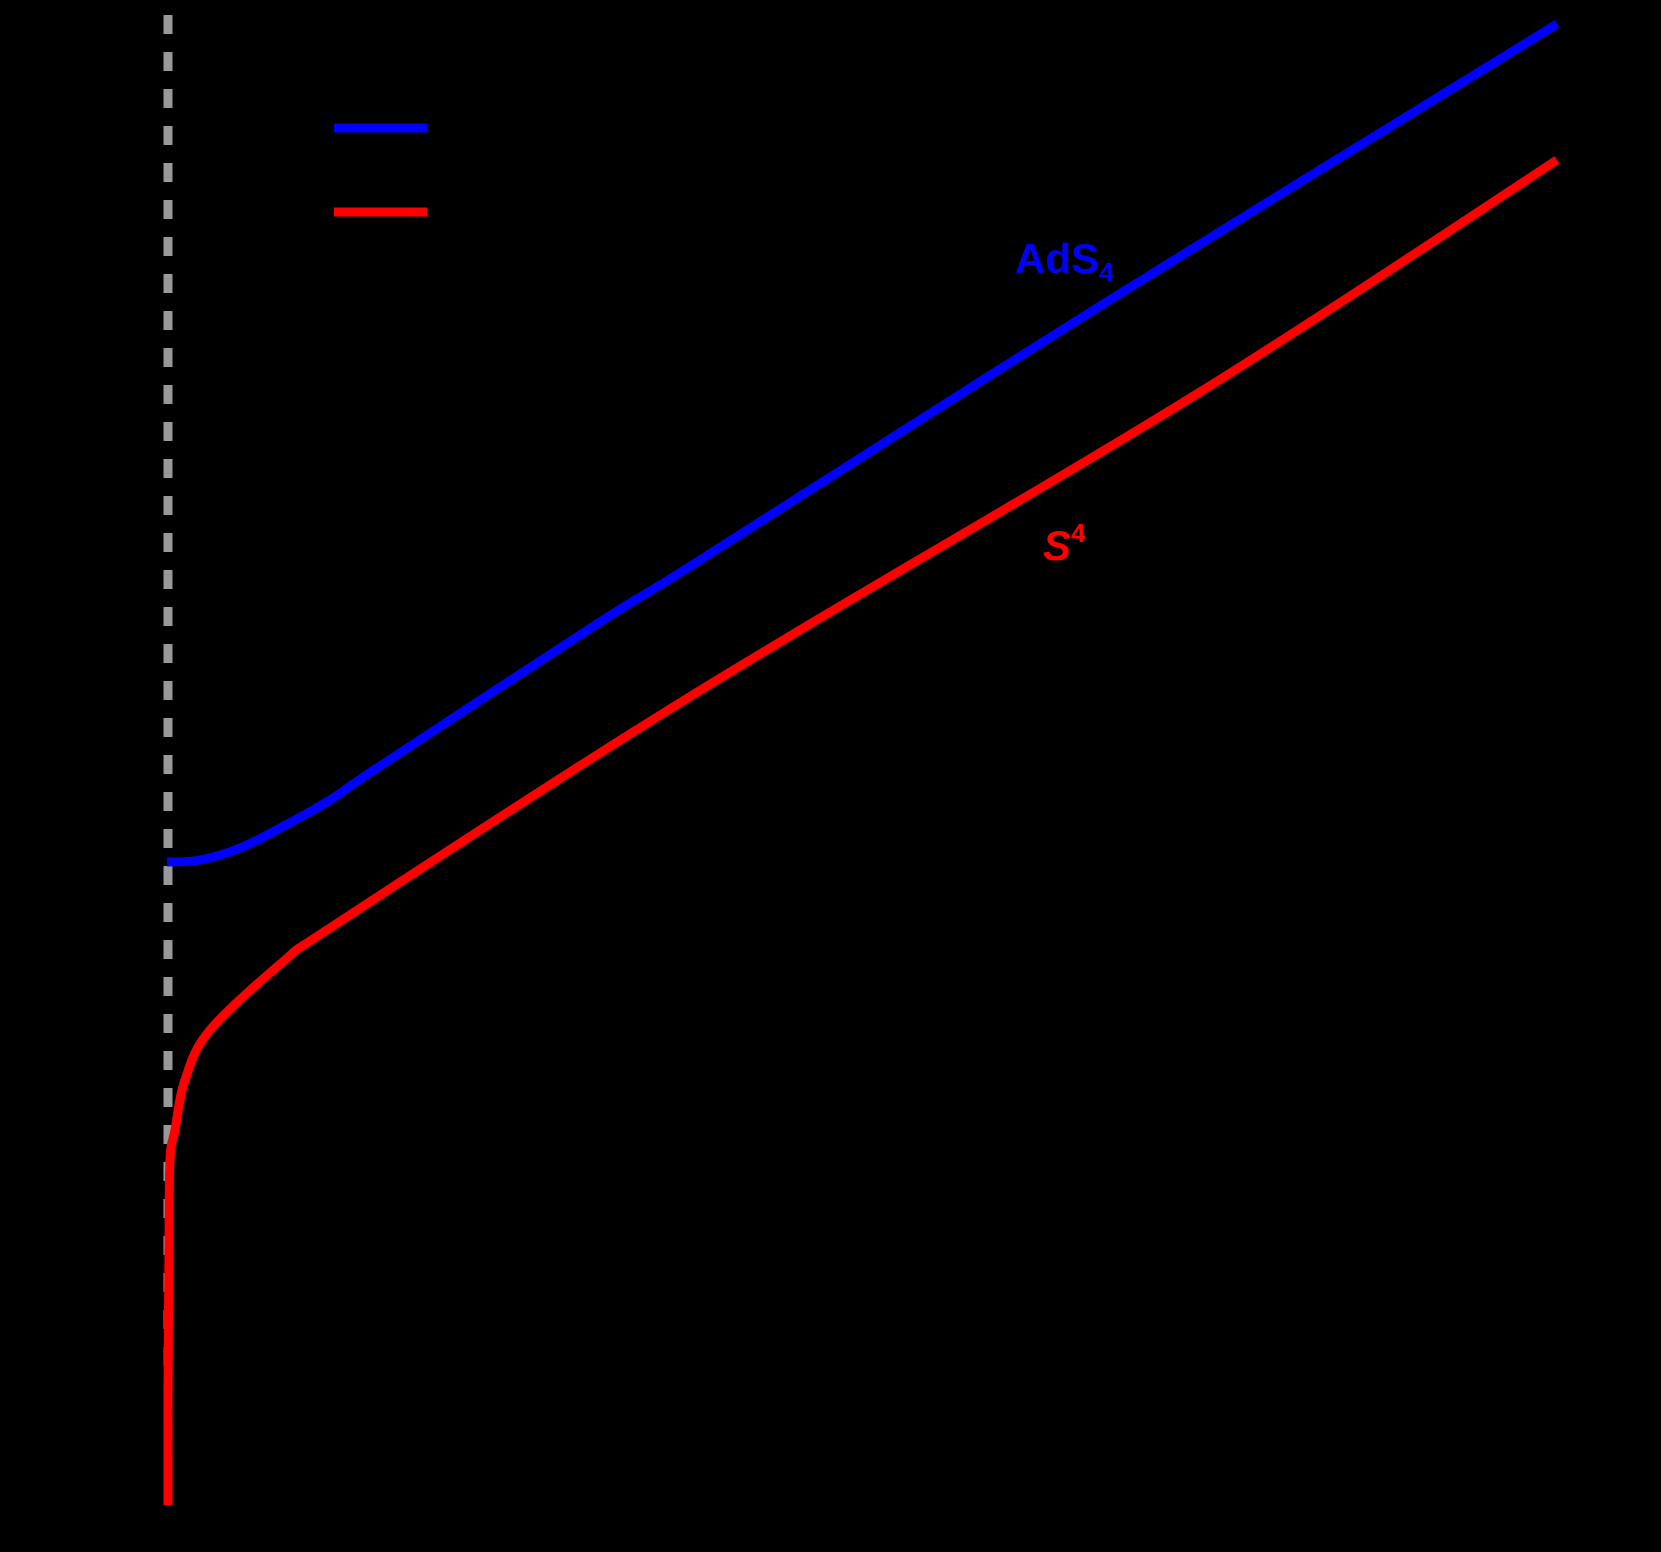 This screenshot has width=1661, height=1552. I want to click on ads4-label: AdS4, so click(1064, 261).